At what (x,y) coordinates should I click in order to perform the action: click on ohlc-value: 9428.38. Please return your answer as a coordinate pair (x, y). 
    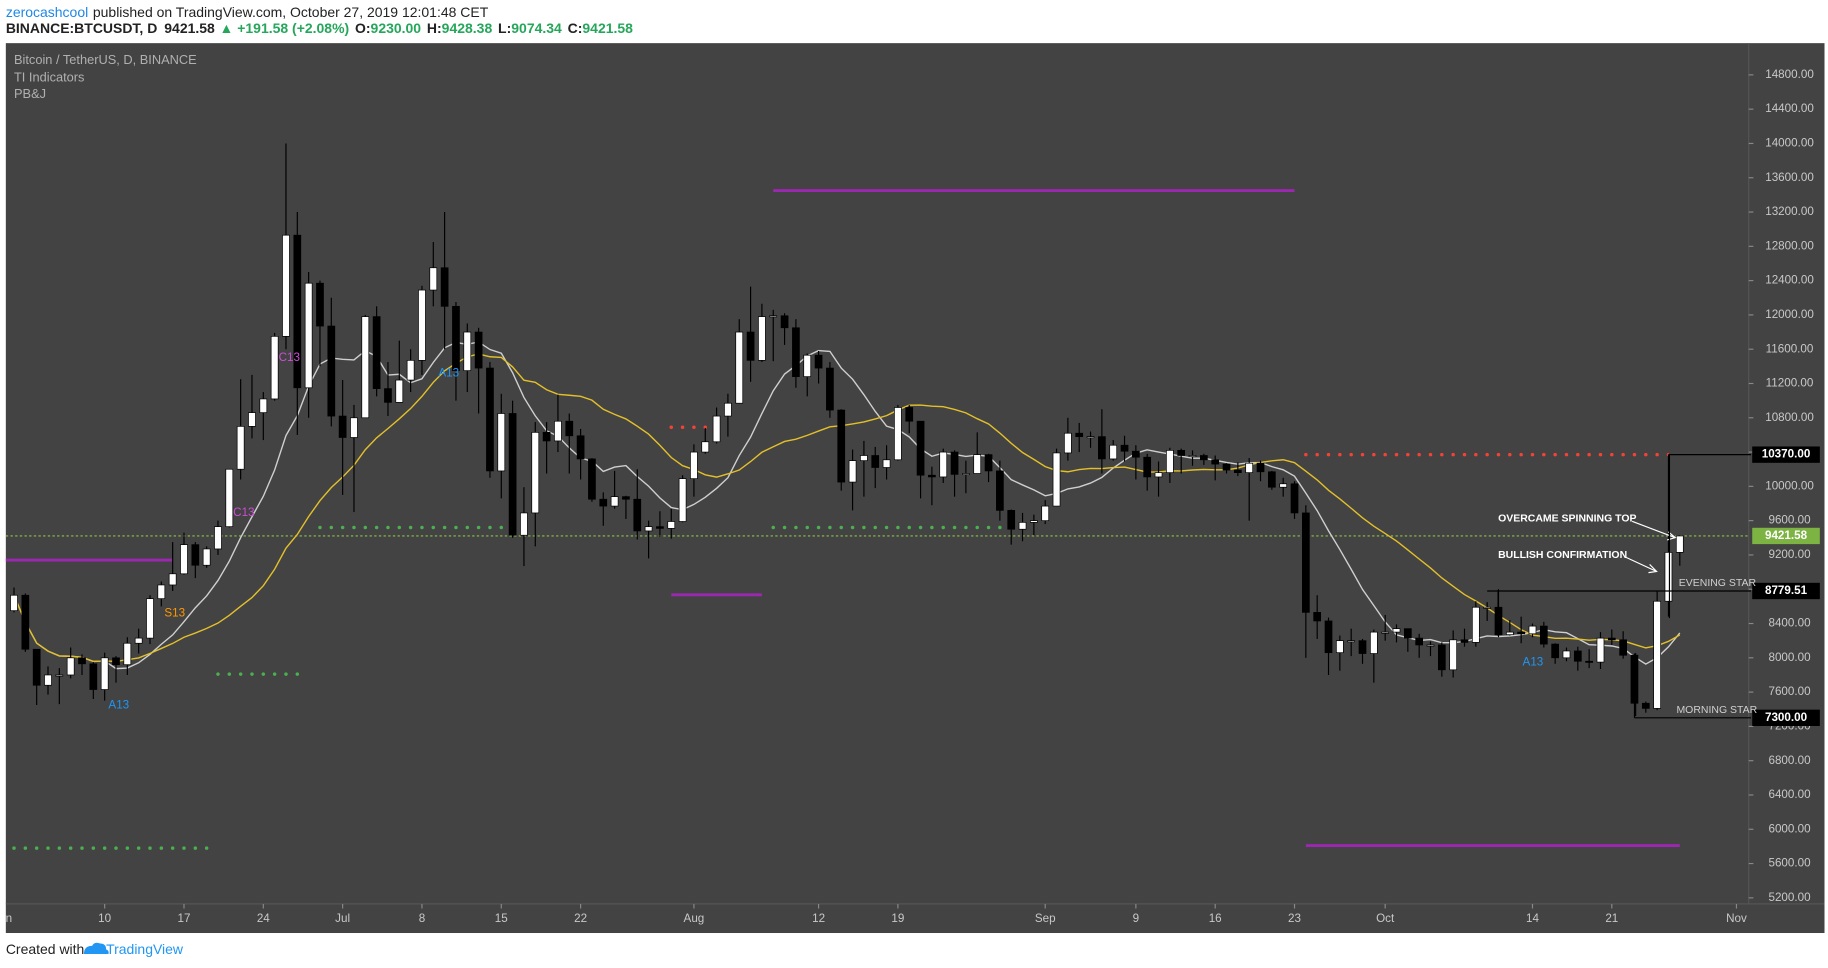
    Looking at the image, I should click on (467, 28).